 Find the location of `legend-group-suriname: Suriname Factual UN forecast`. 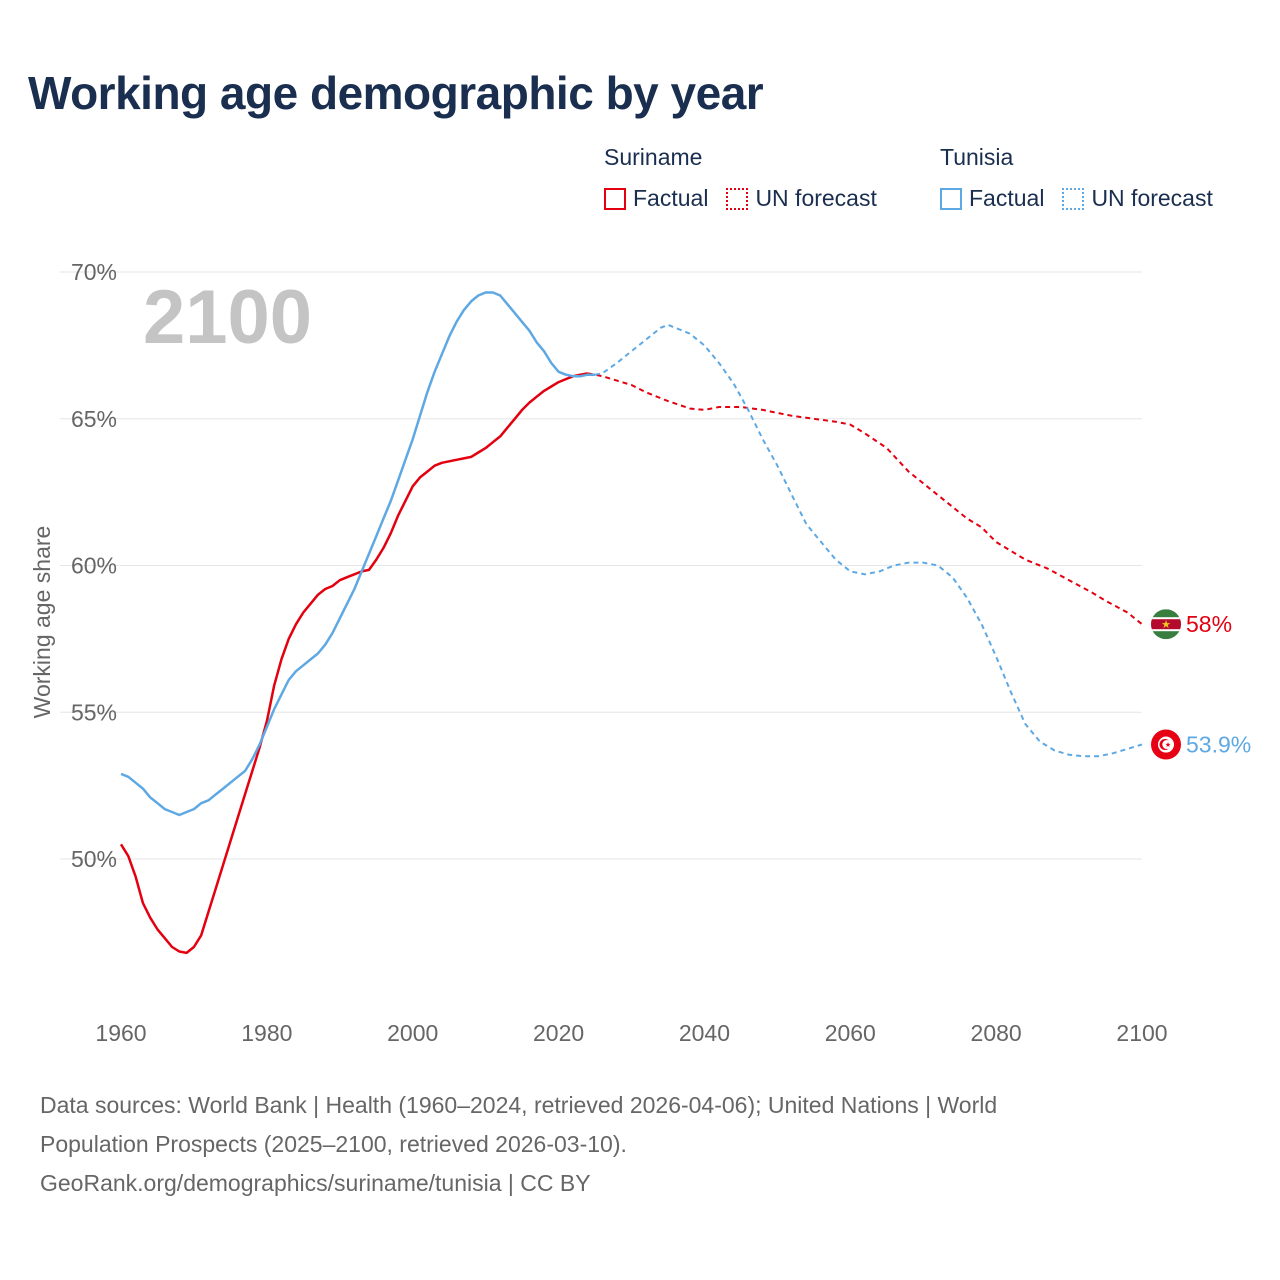

legend-group-suriname: Suriname Factual UN forecast is located at coordinates (749, 178).